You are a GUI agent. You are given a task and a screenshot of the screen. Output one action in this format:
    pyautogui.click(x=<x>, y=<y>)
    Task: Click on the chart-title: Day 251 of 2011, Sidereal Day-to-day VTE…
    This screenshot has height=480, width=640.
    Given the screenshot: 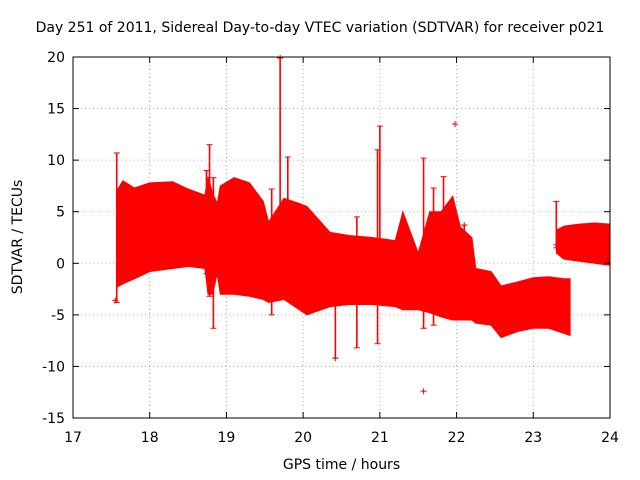 What is the action you would take?
    pyautogui.click(x=320, y=28)
    